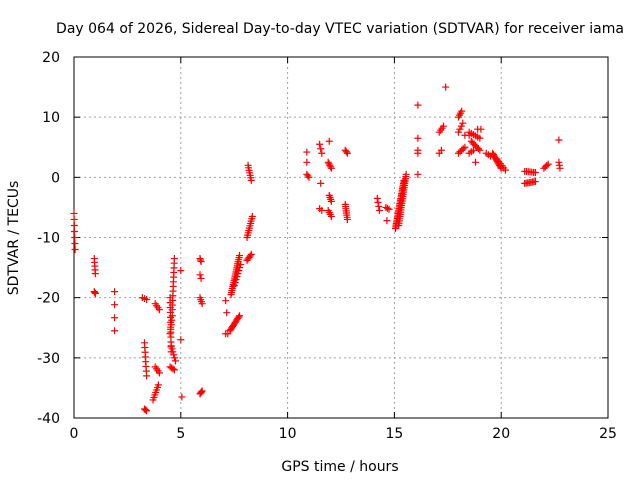 This screenshot has height=480, width=640. I want to click on y-tick-label: -10, so click(48, 239).